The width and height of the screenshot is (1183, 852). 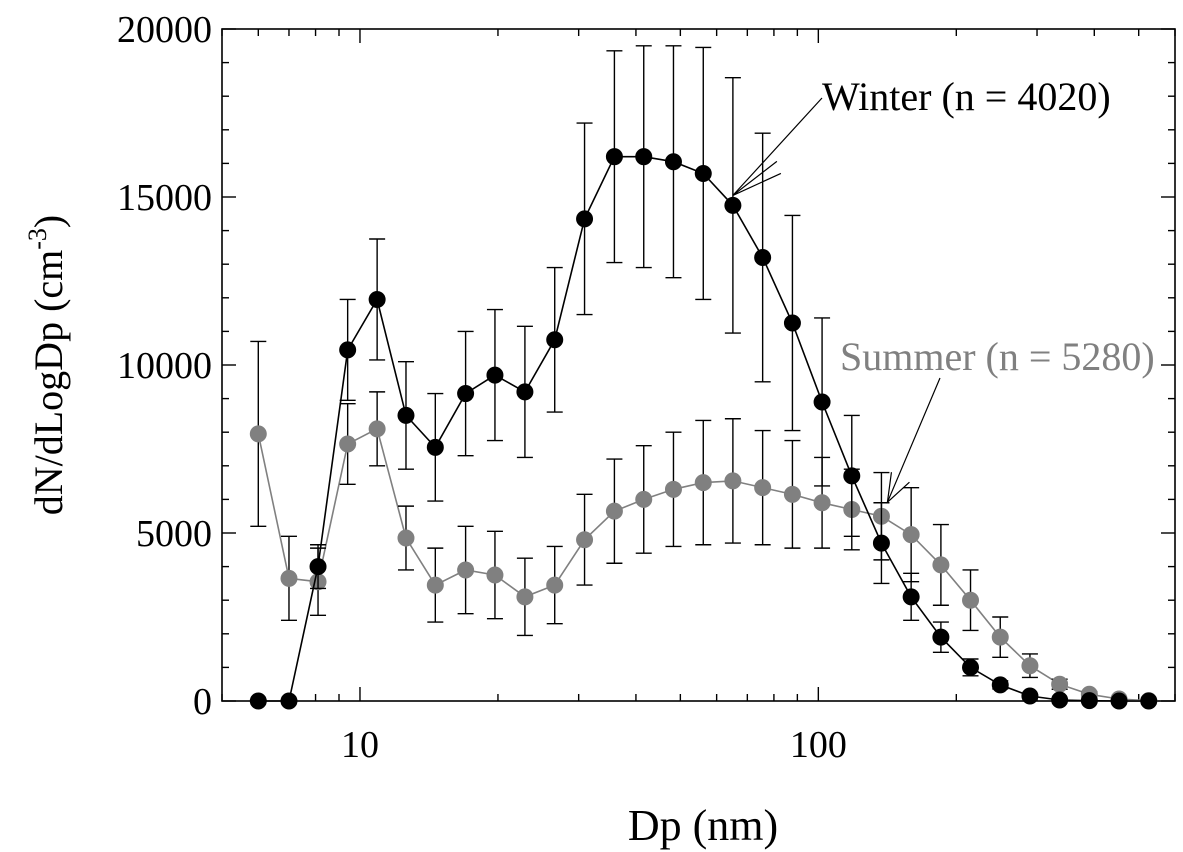 I want to click on x-tick-label: 10, so click(x=360, y=745).